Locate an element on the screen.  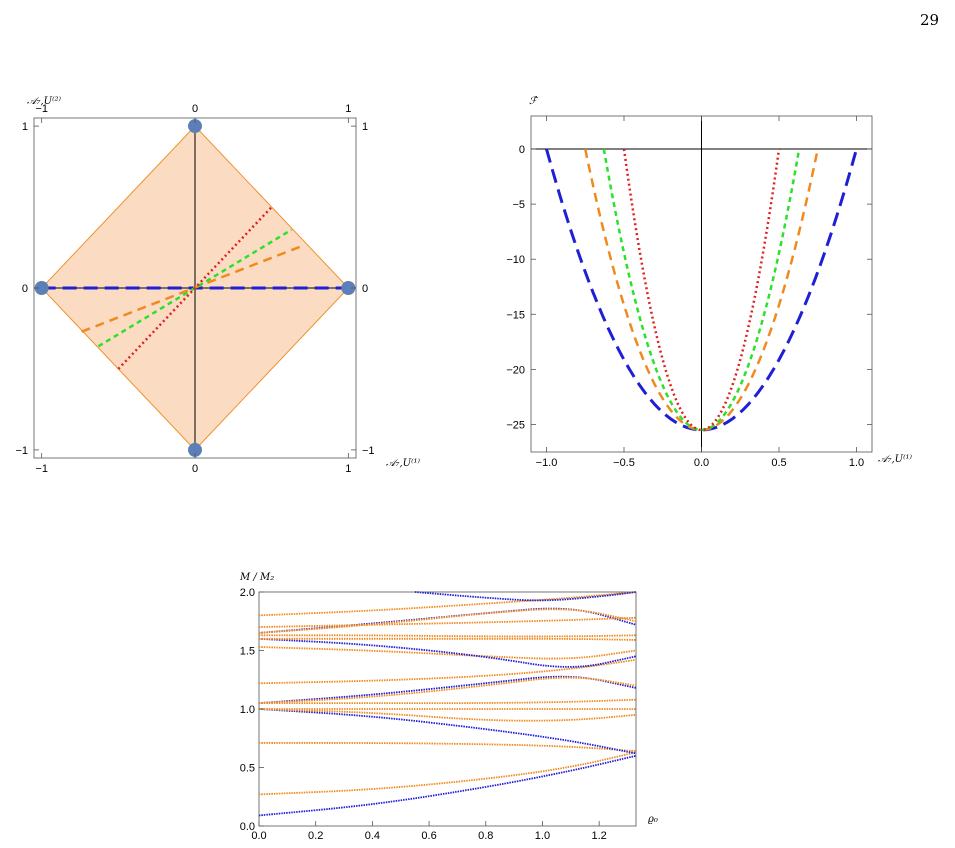
x-tick-label: 0 is located at coordinates (195, 469).